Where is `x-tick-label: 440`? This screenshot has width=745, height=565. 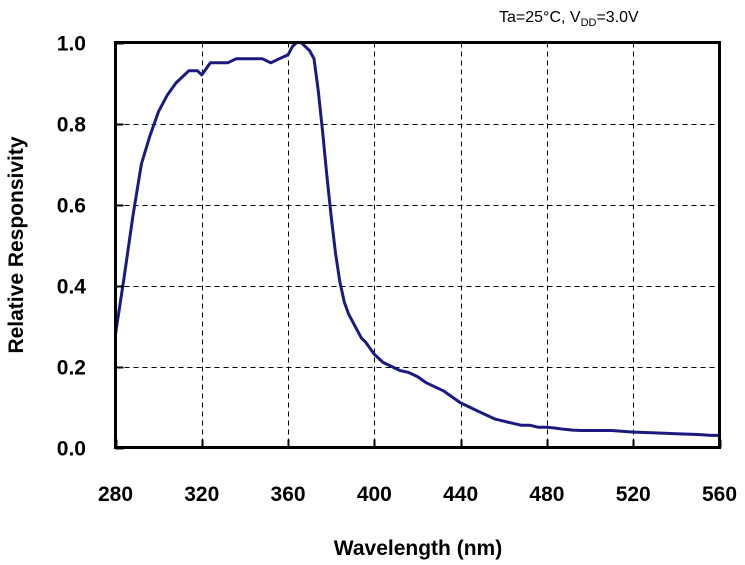
x-tick-label: 440 is located at coordinates (460, 494).